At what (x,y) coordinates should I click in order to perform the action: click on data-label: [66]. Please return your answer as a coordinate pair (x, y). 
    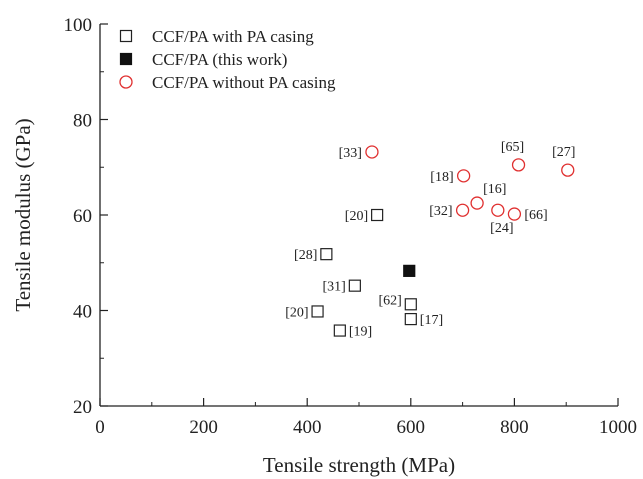
    Looking at the image, I should click on (535, 215).